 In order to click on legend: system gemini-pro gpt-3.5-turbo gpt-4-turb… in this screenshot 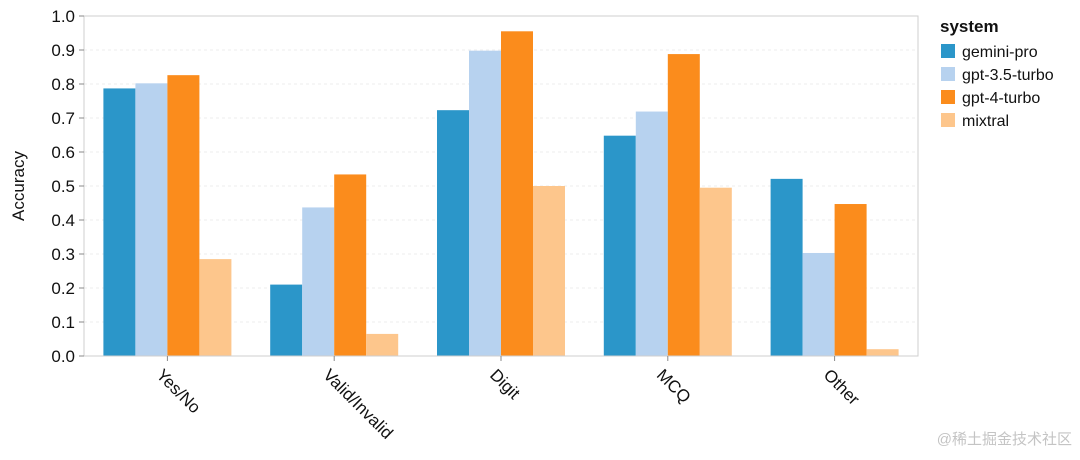, I will do `click(997, 73)`.